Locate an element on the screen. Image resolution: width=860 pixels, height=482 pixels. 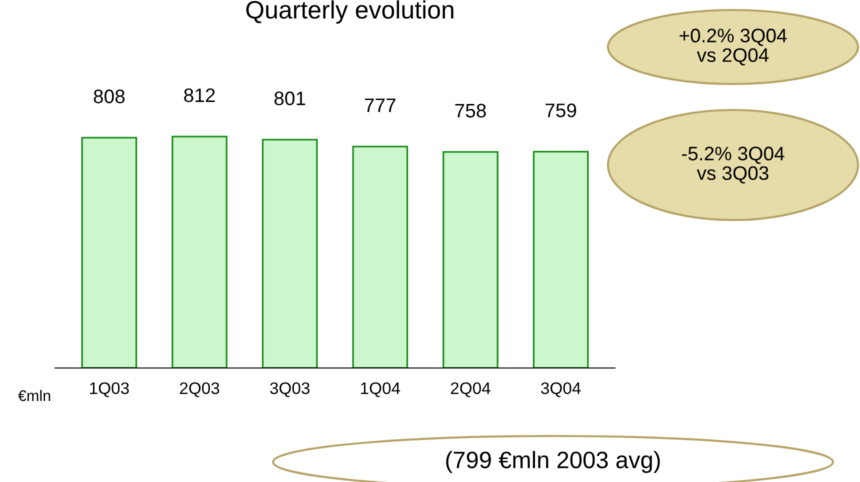
text: (799 €mln 2003 avg) is located at coordinates (553, 462).